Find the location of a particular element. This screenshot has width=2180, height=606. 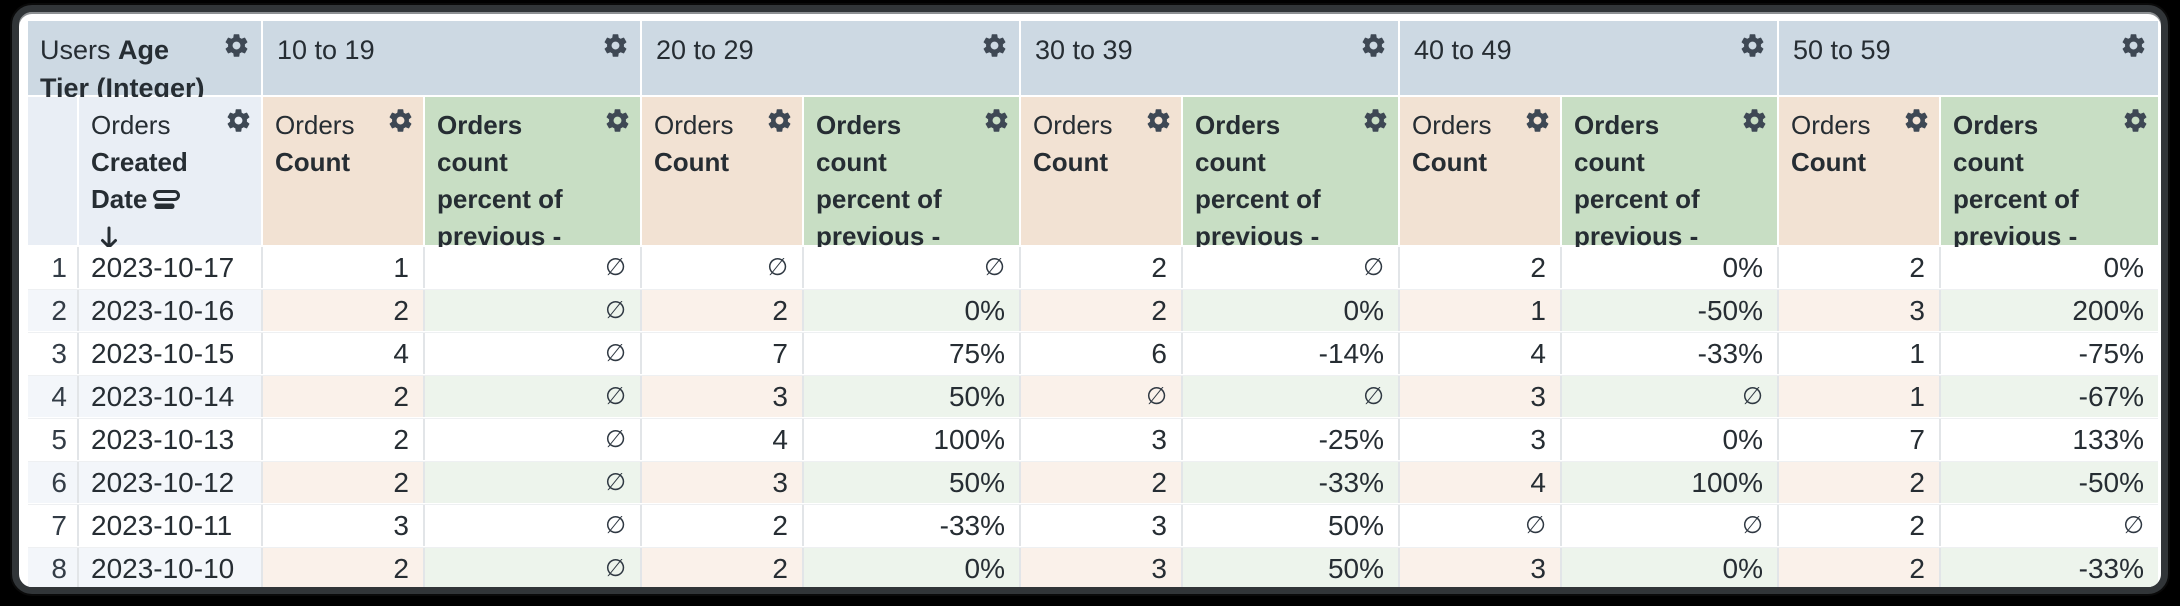

percent-value: -75% is located at coordinates (2111, 353).